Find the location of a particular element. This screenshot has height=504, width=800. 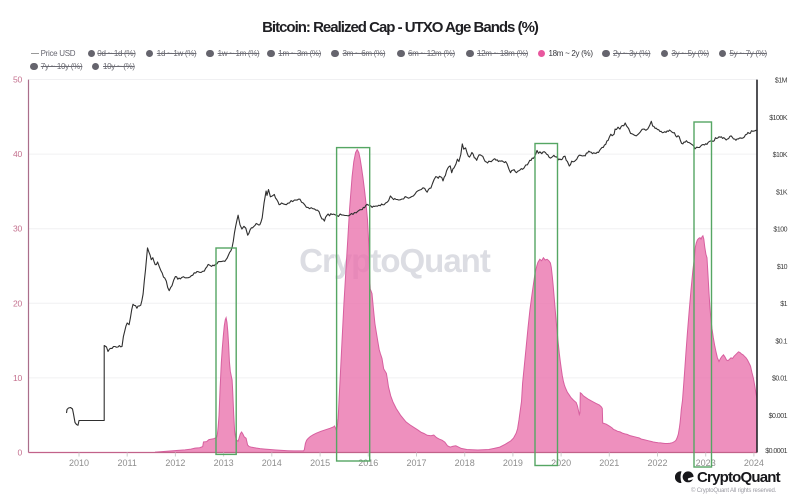

svg-text: 2024 is located at coordinates (754, 463).